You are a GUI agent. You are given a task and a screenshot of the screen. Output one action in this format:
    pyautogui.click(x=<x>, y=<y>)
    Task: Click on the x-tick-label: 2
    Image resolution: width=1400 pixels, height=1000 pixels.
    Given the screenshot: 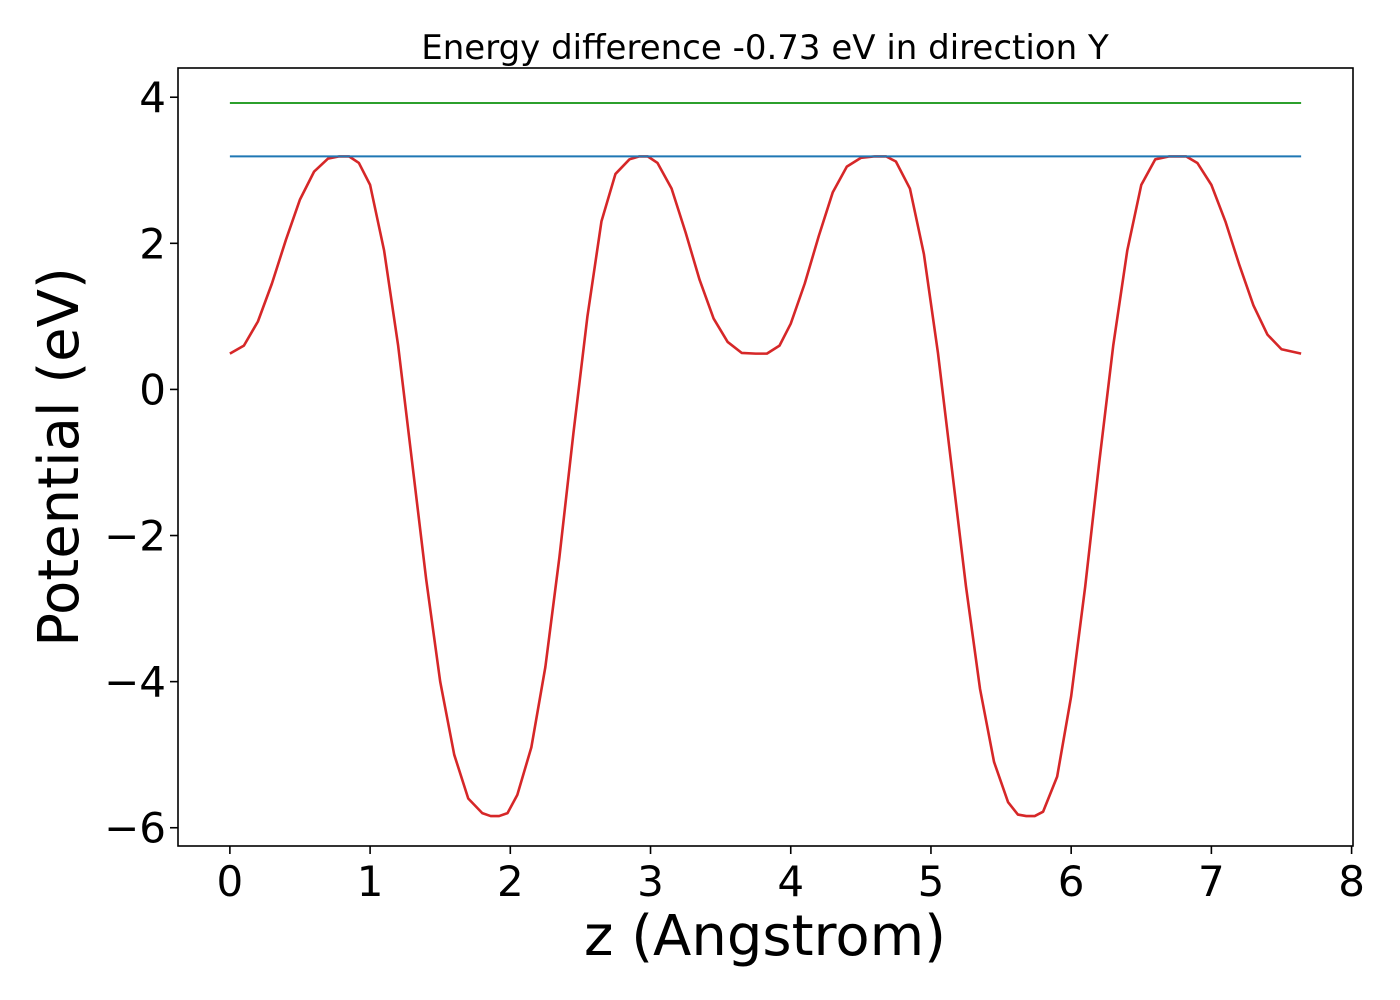 What is the action you would take?
    pyautogui.click(x=510, y=881)
    